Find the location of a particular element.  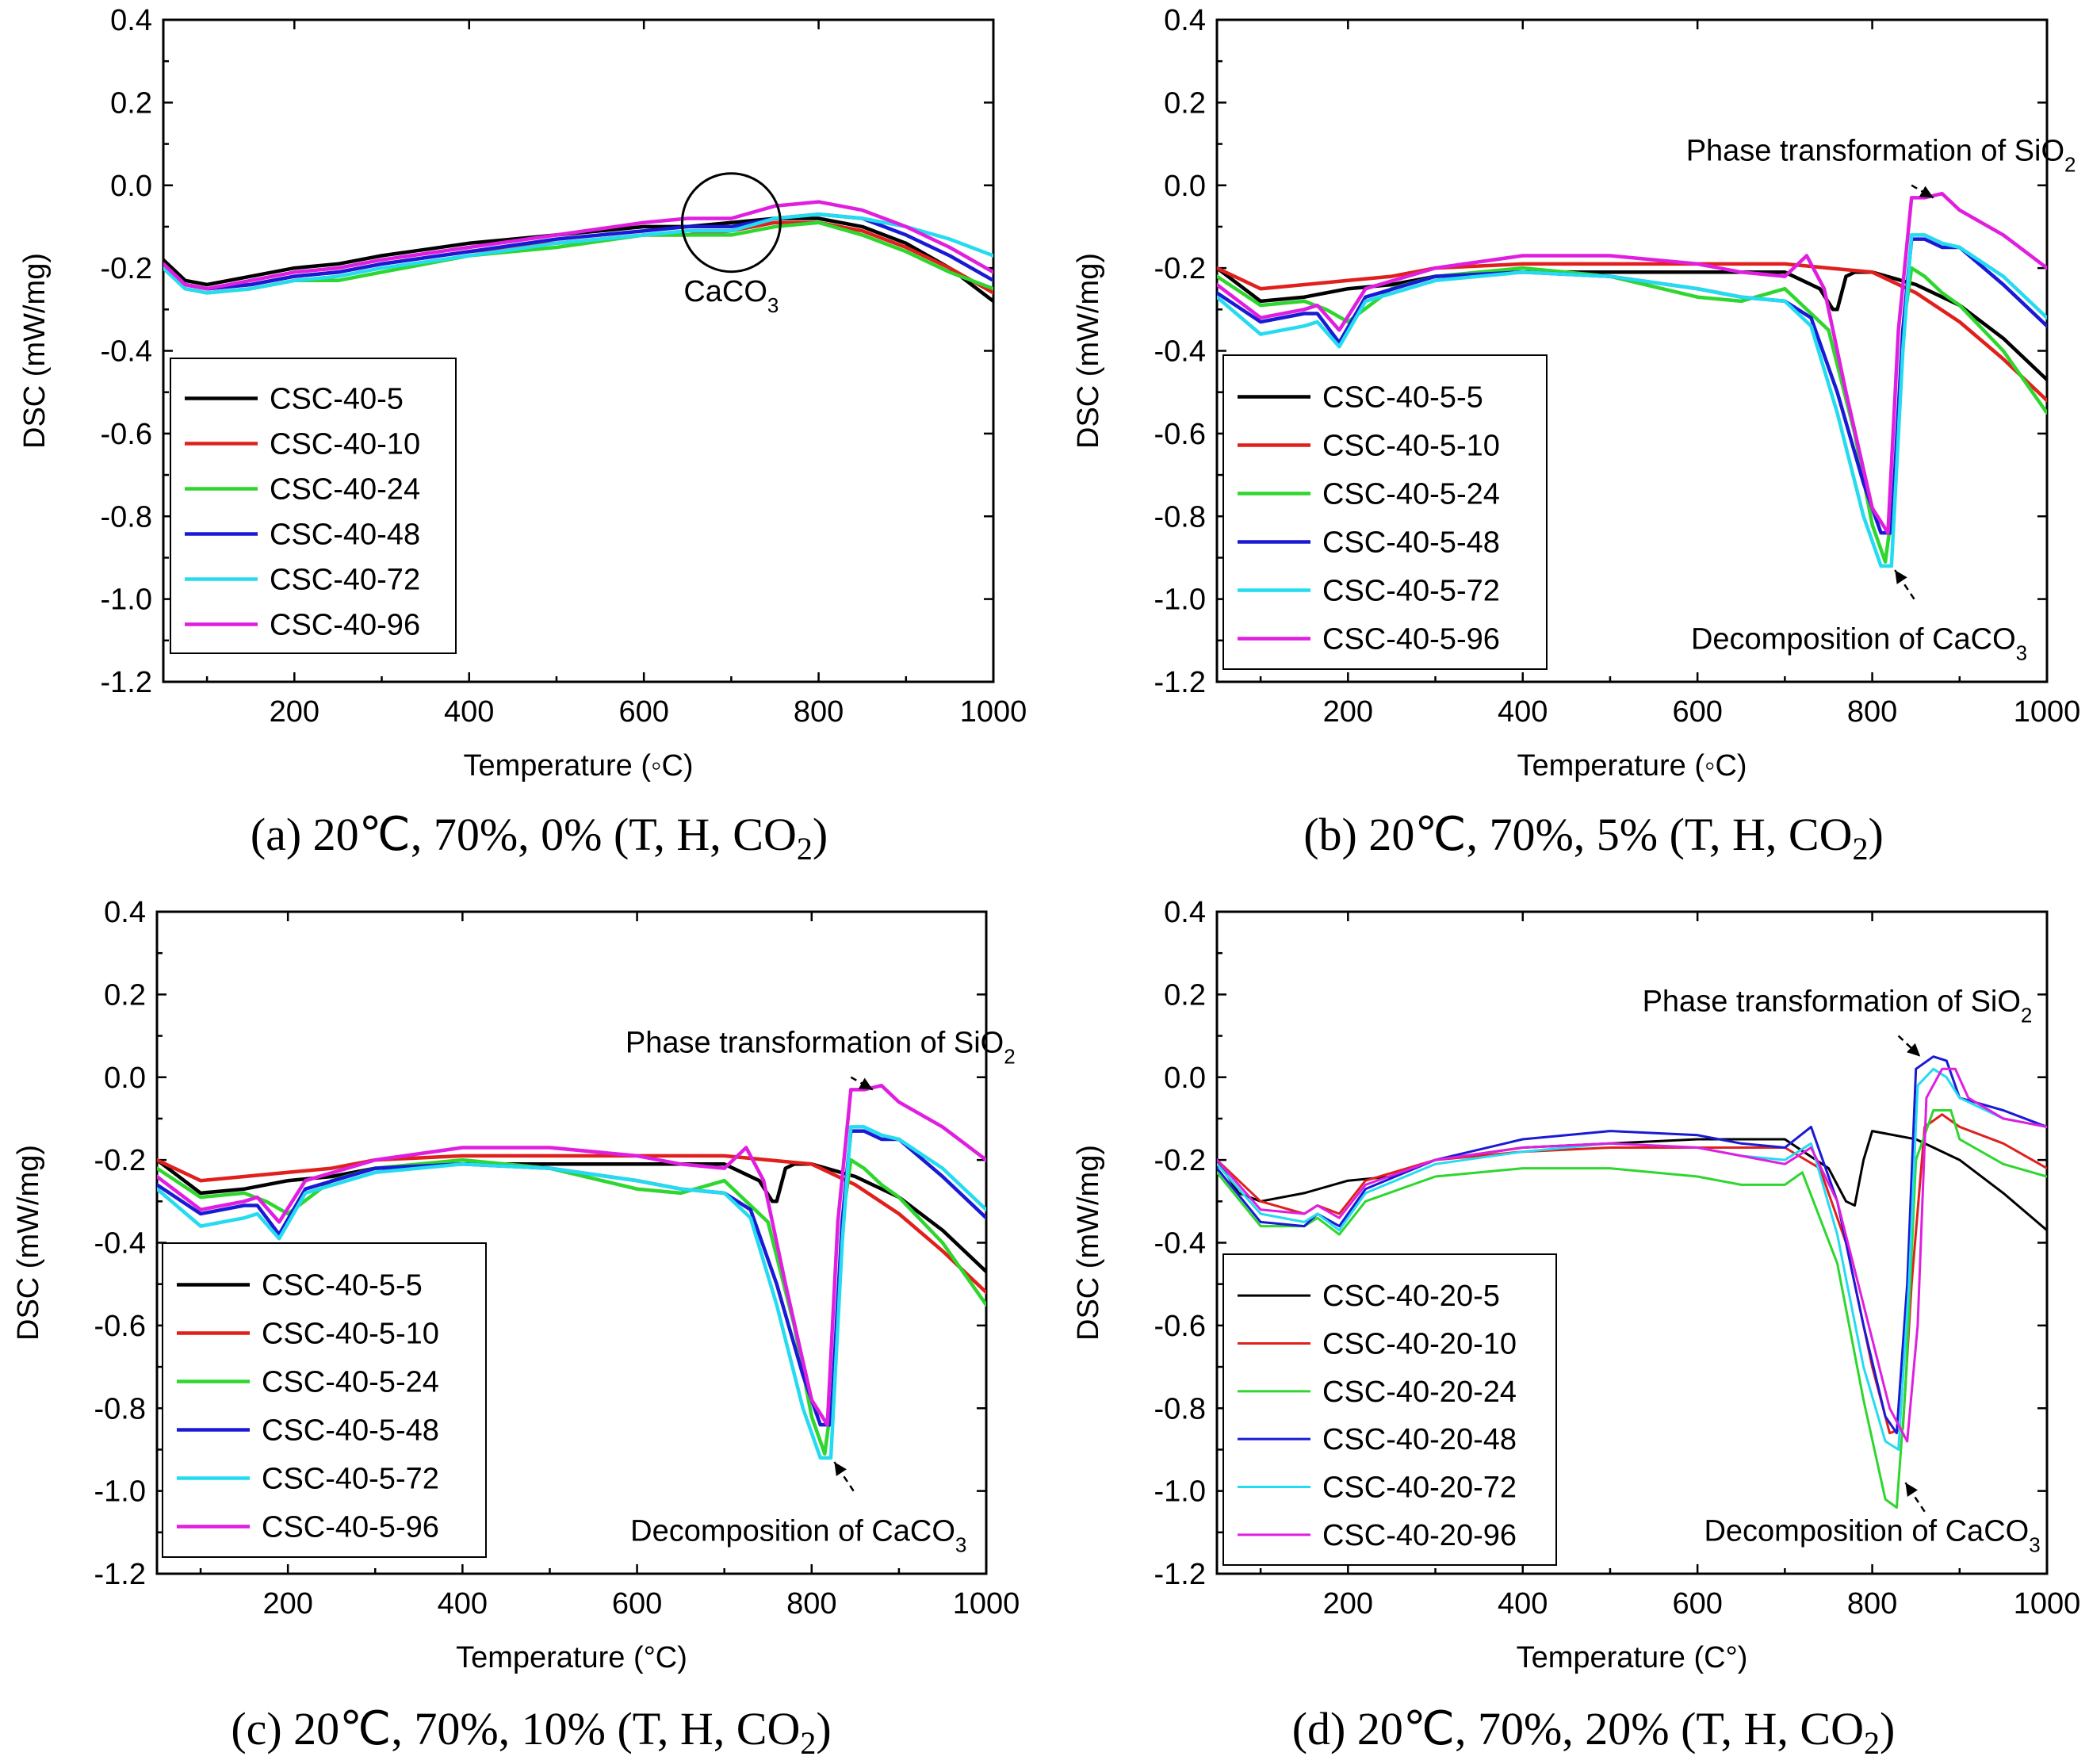

legend-entry: CSC-40-5-96 is located at coordinates (350, 1527).